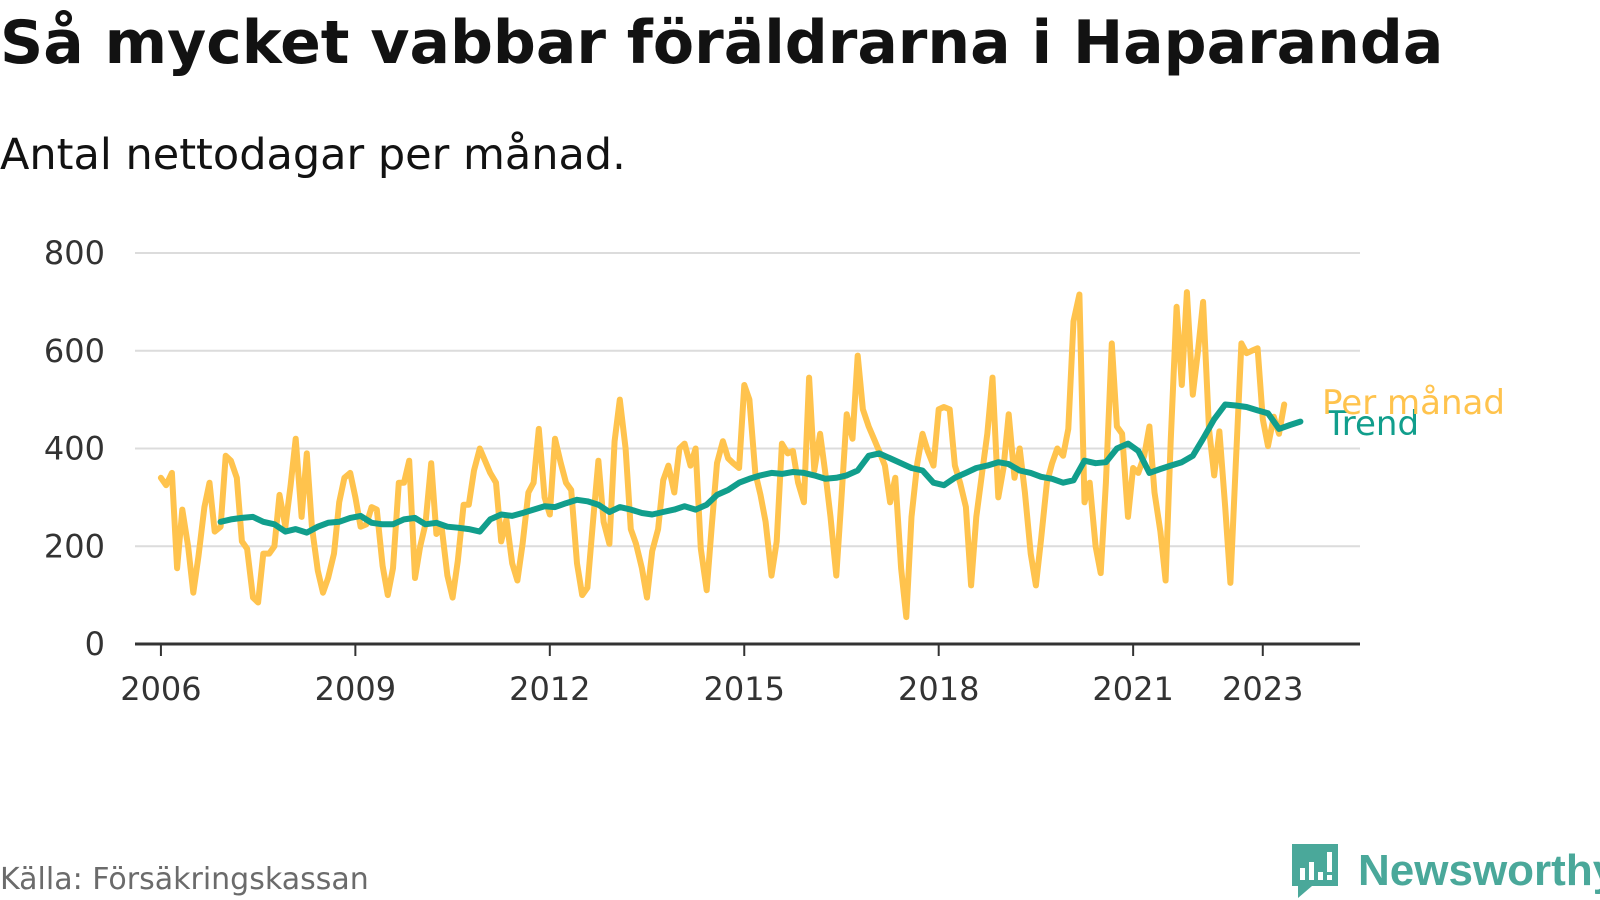  What do you see at coordinates (1372, 424) in the screenshot?
I see `series-label-trend: Trend` at bounding box center [1372, 424].